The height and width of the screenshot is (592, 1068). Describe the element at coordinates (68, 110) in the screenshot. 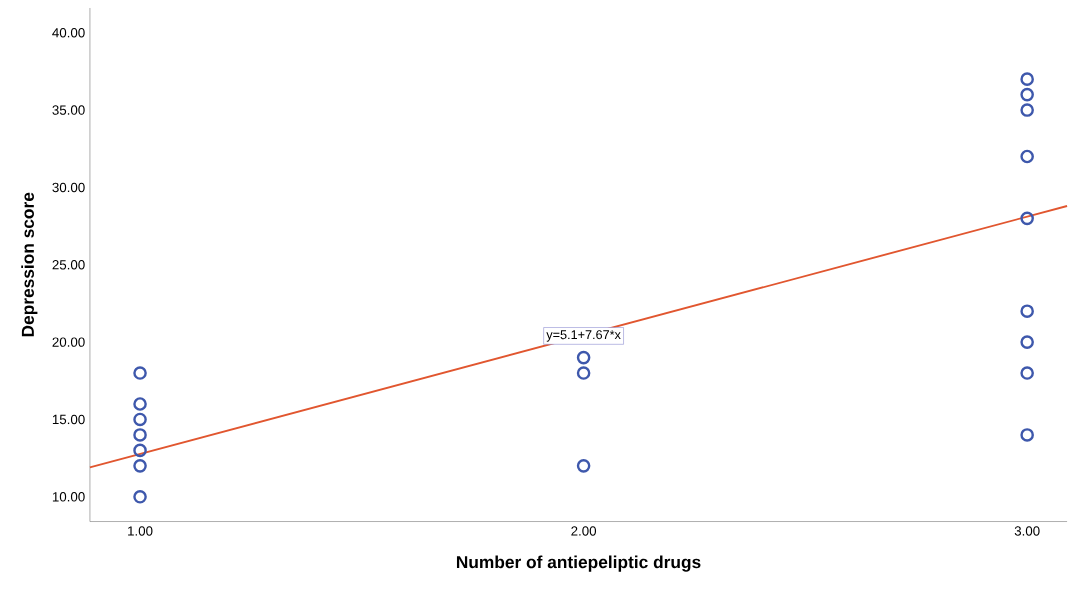

I see `y-tick-label: 35.00` at that location.